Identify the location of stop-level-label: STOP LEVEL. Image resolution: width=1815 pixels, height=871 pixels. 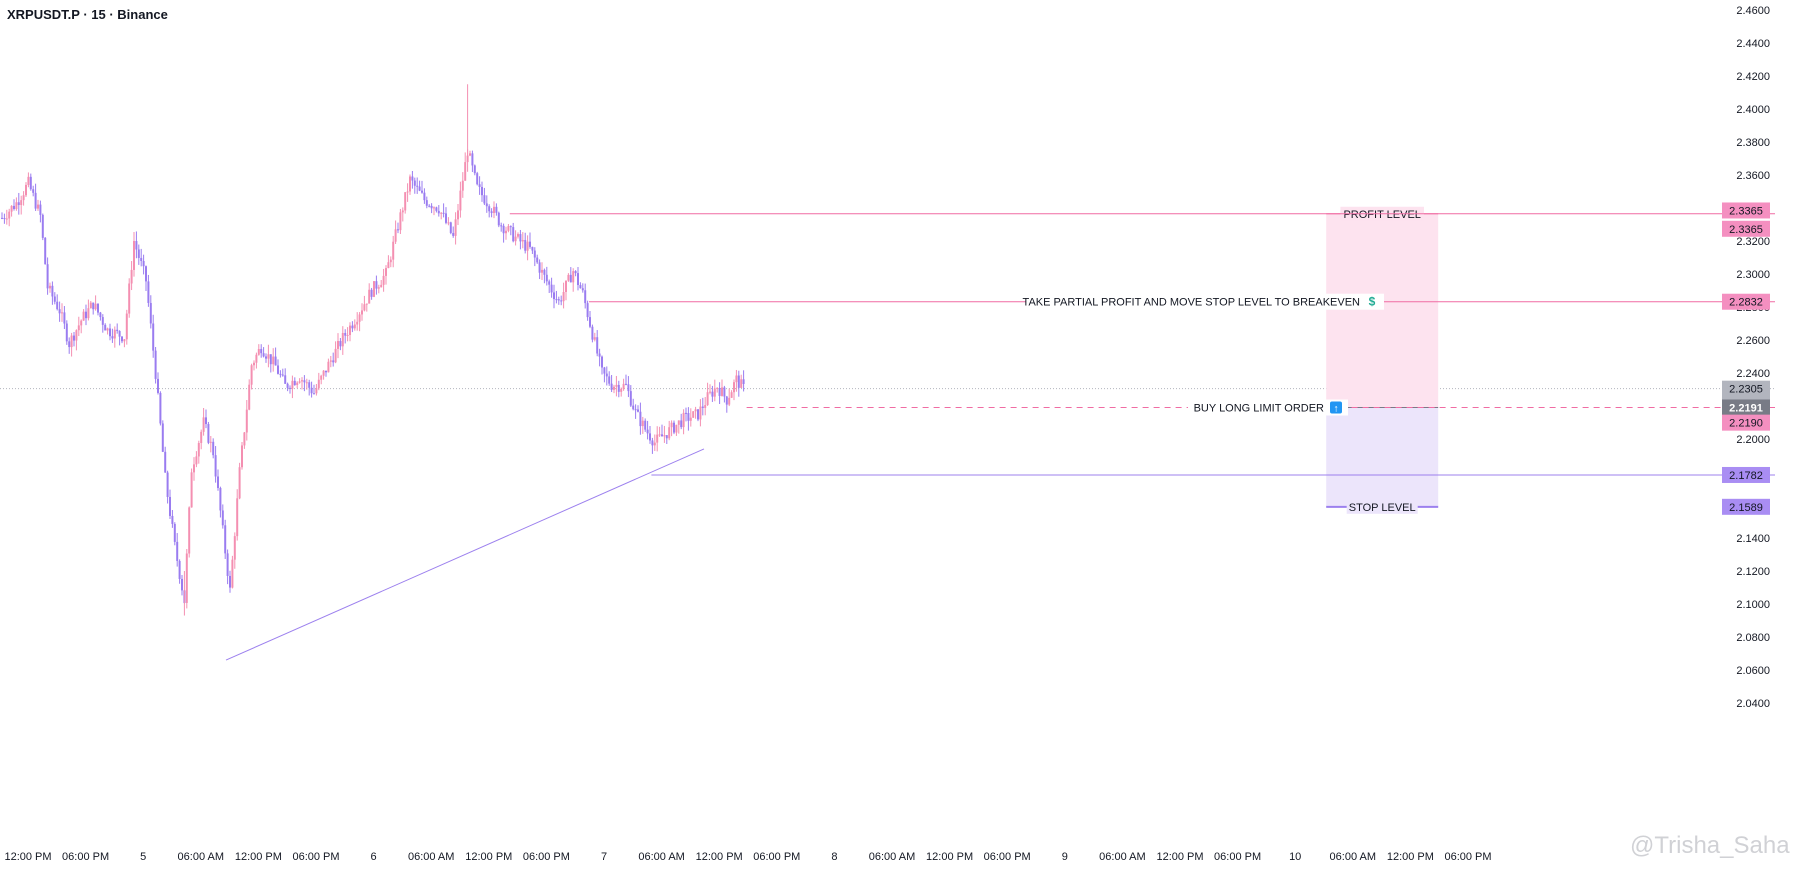
(1382, 508).